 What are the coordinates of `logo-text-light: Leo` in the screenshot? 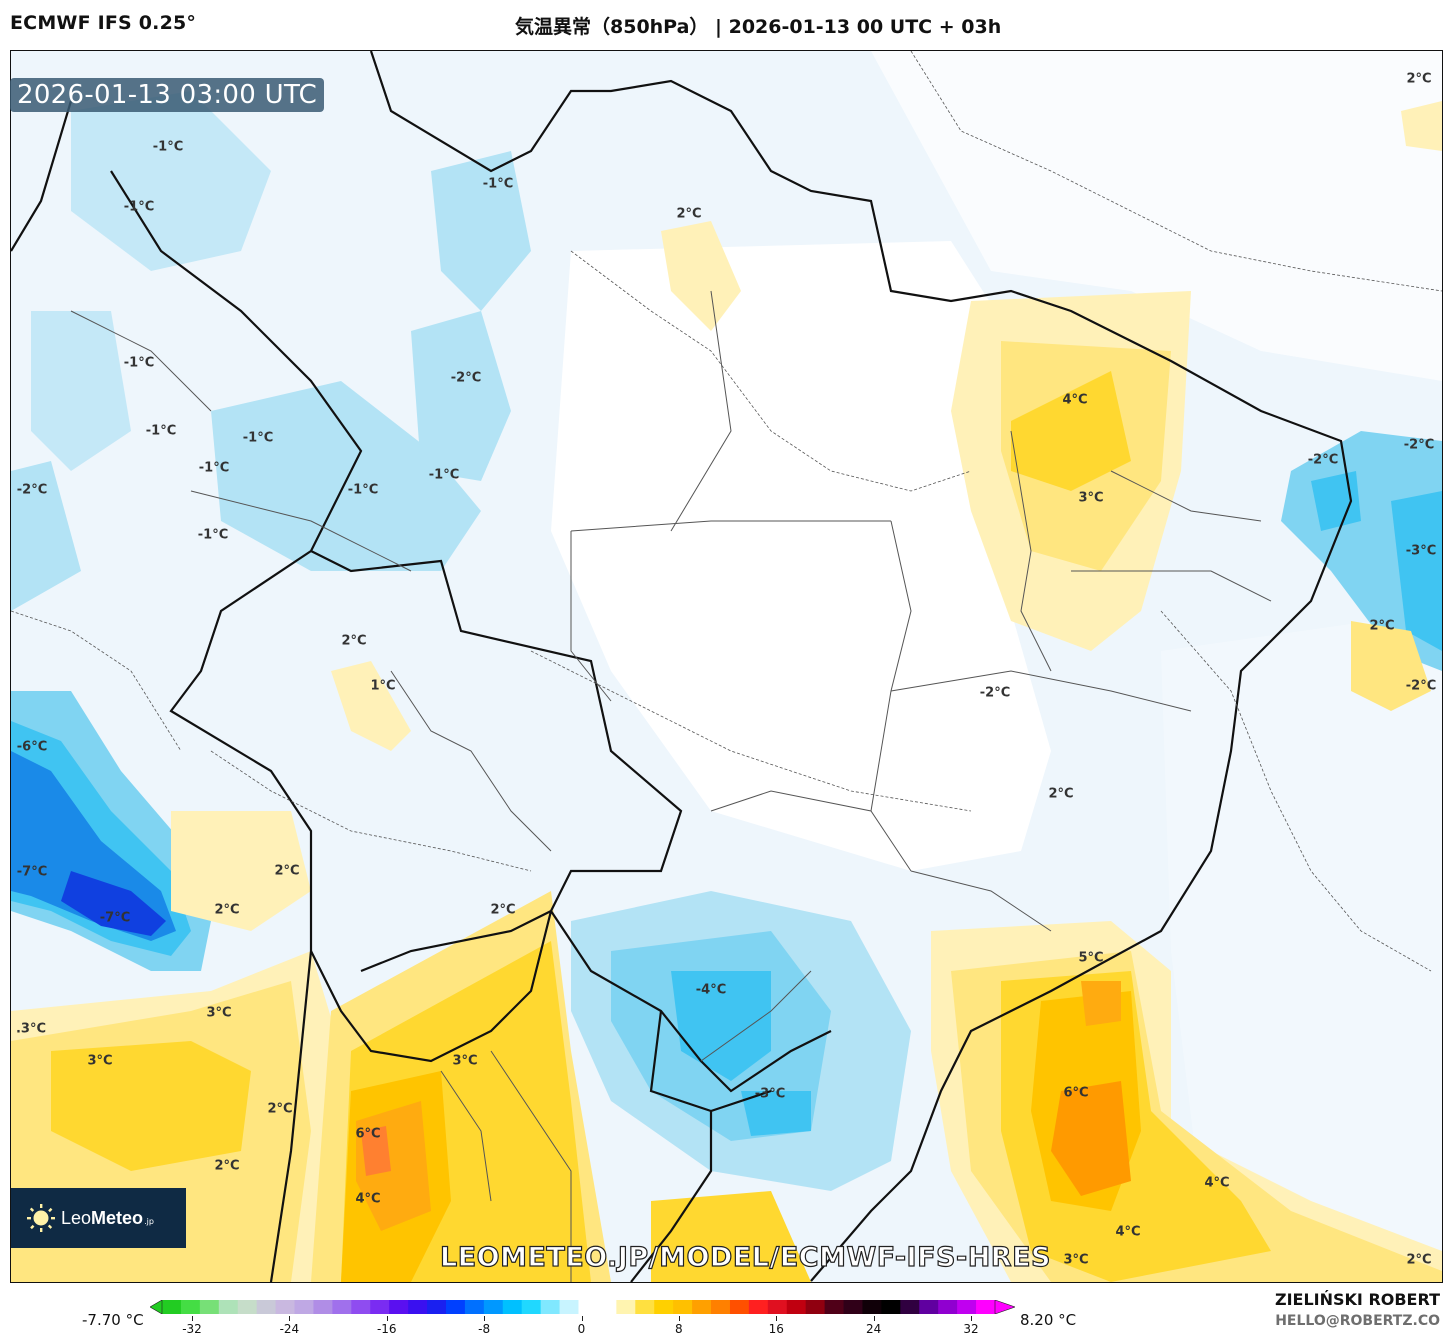 It's located at (76, 1217).